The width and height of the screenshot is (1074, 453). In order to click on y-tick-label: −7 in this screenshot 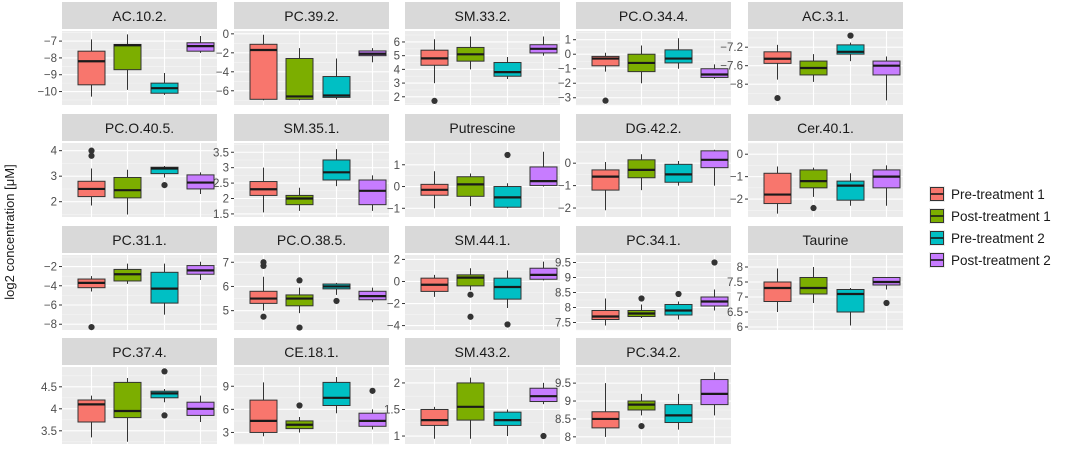, I will do `click(50, 42)`.